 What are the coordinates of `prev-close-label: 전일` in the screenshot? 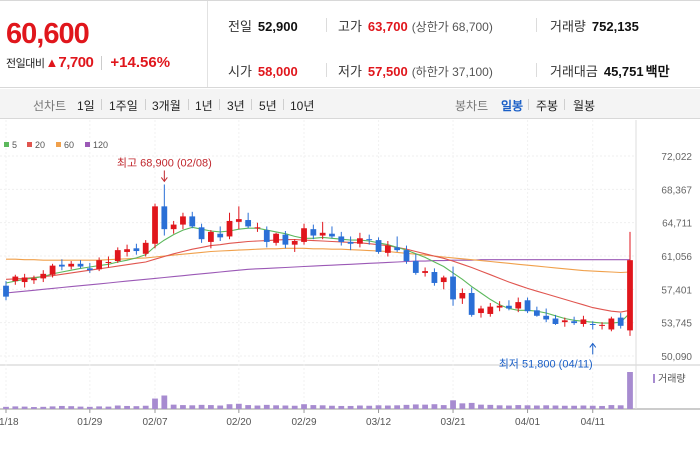 It's located at (240, 26).